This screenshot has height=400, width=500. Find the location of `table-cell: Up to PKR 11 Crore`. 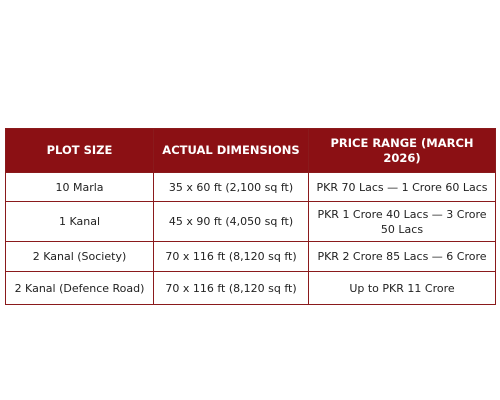

table-cell: Up to PKR 11 Crore is located at coordinates (402, 288).